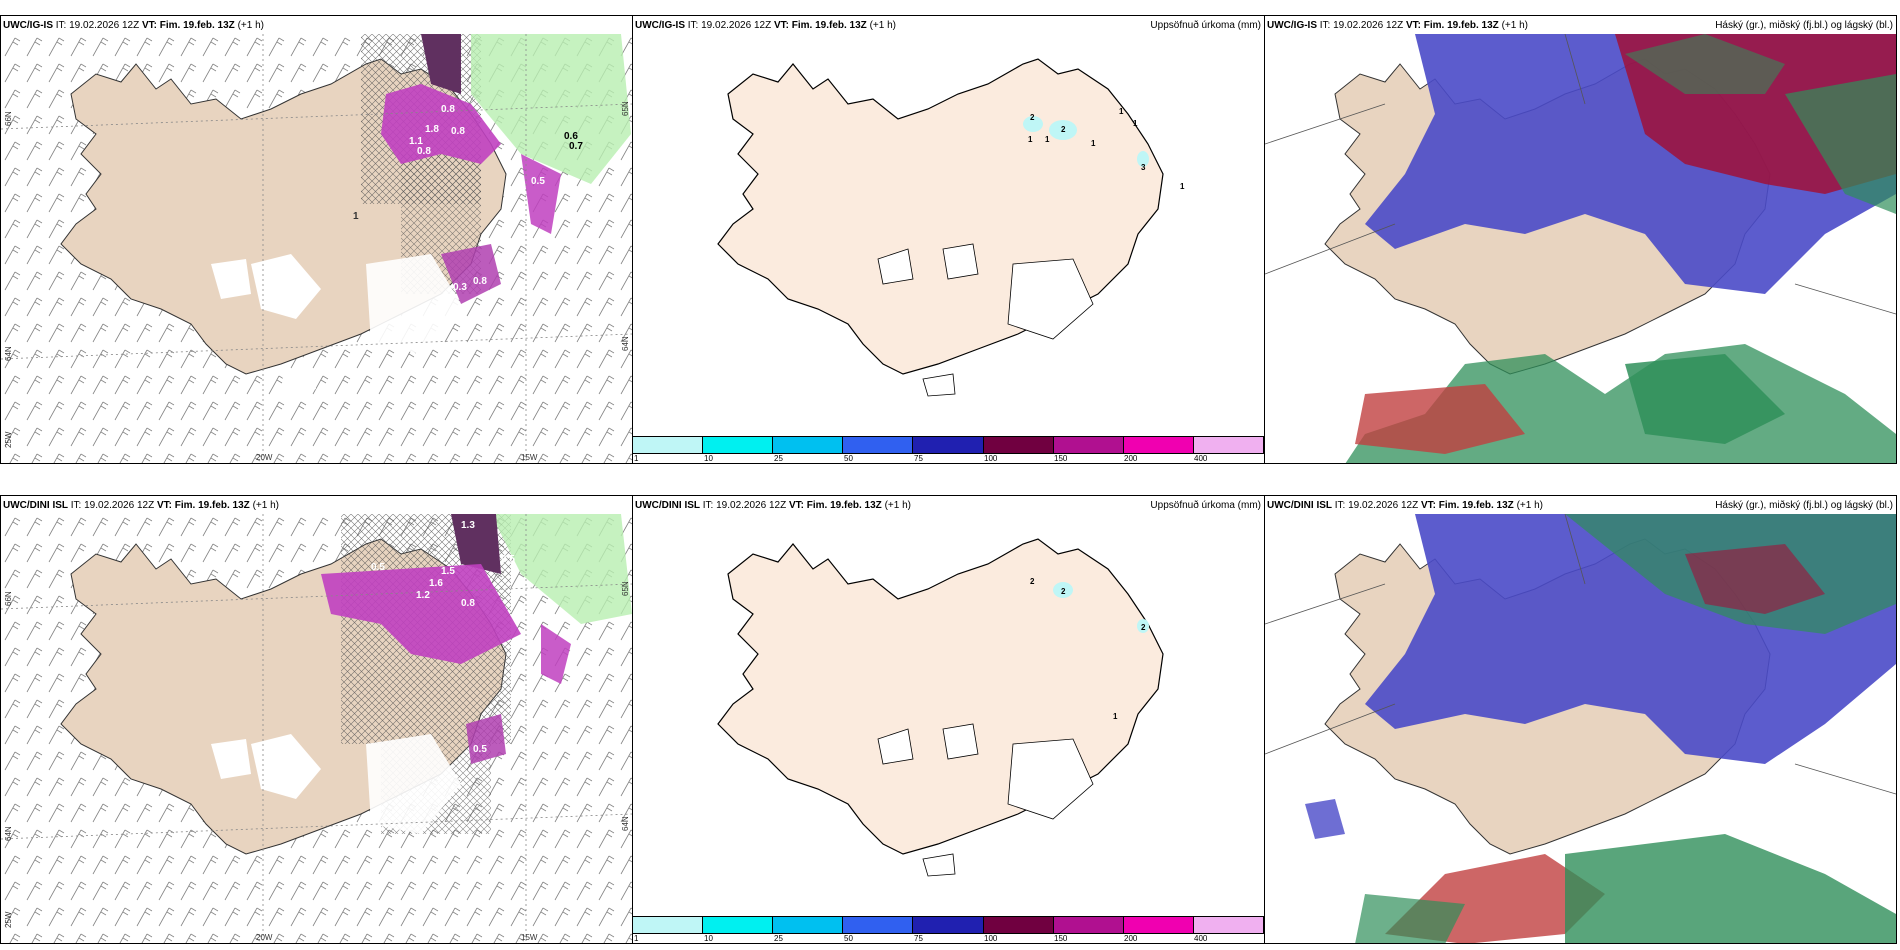 The image size is (1900, 950). I want to click on acc-precip-map: 2 2 1 1 1 1 1 3 1, so click(951, 227).